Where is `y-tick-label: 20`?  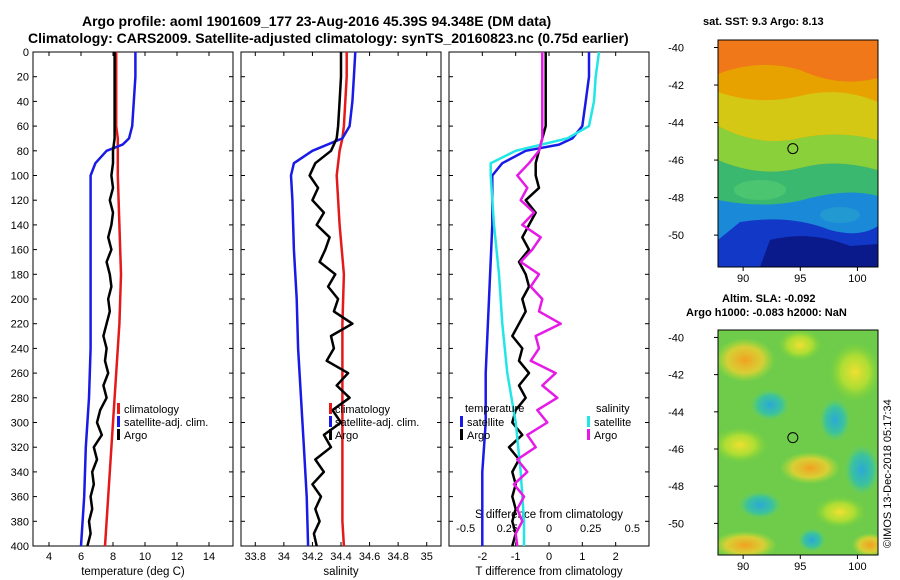
y-tick-label: 20 is located at coordinates (23, 78).